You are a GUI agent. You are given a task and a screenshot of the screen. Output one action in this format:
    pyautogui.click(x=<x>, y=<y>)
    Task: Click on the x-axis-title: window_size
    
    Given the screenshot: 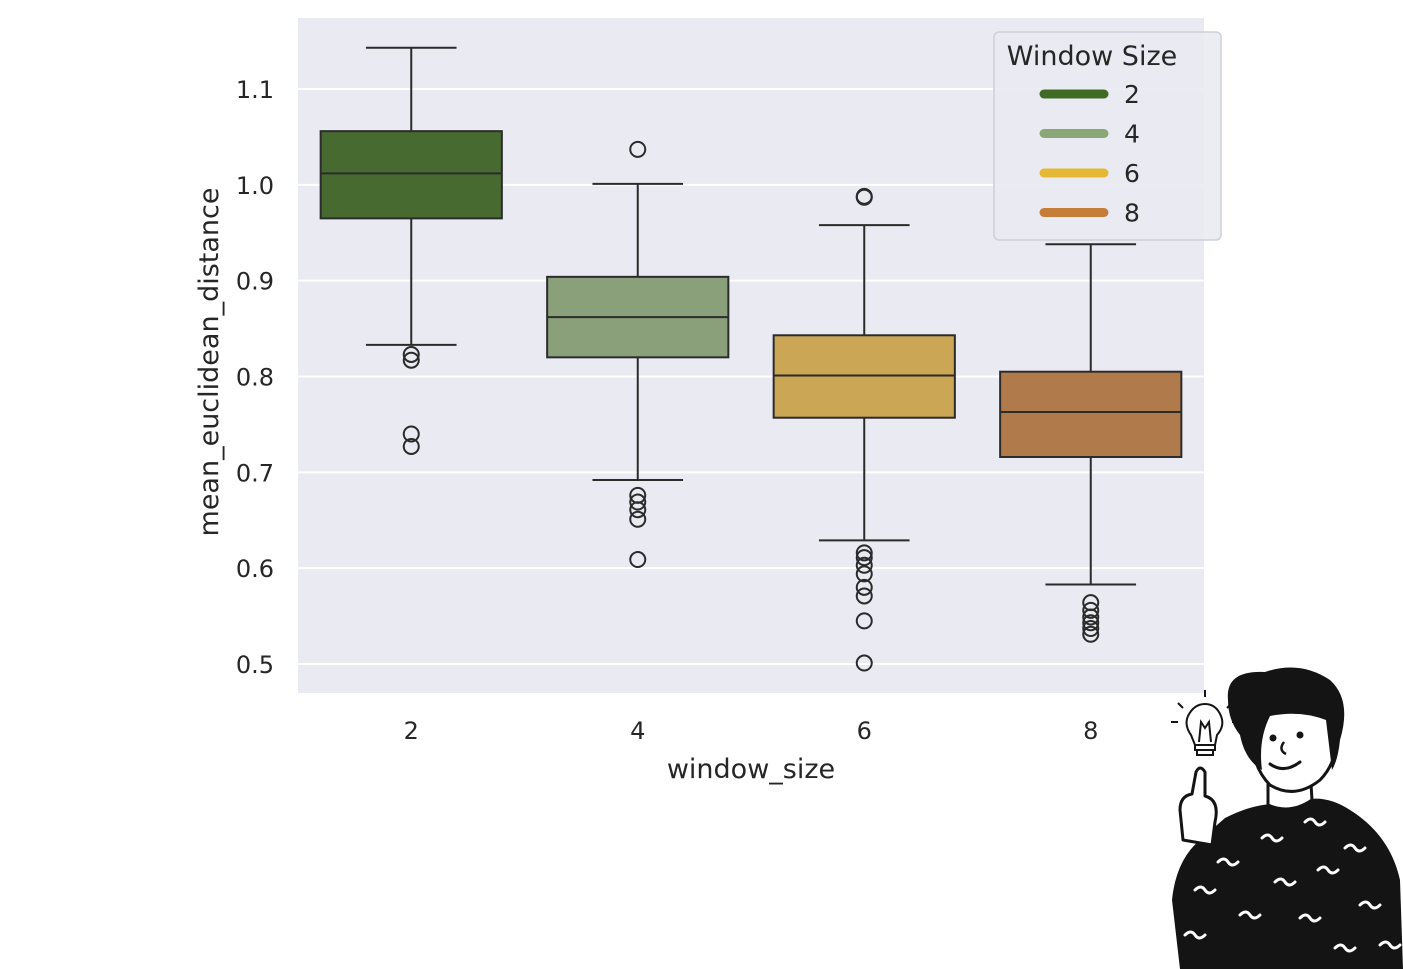 What is the action you would take?
    pyautogui.click(x=751, y=769)
    